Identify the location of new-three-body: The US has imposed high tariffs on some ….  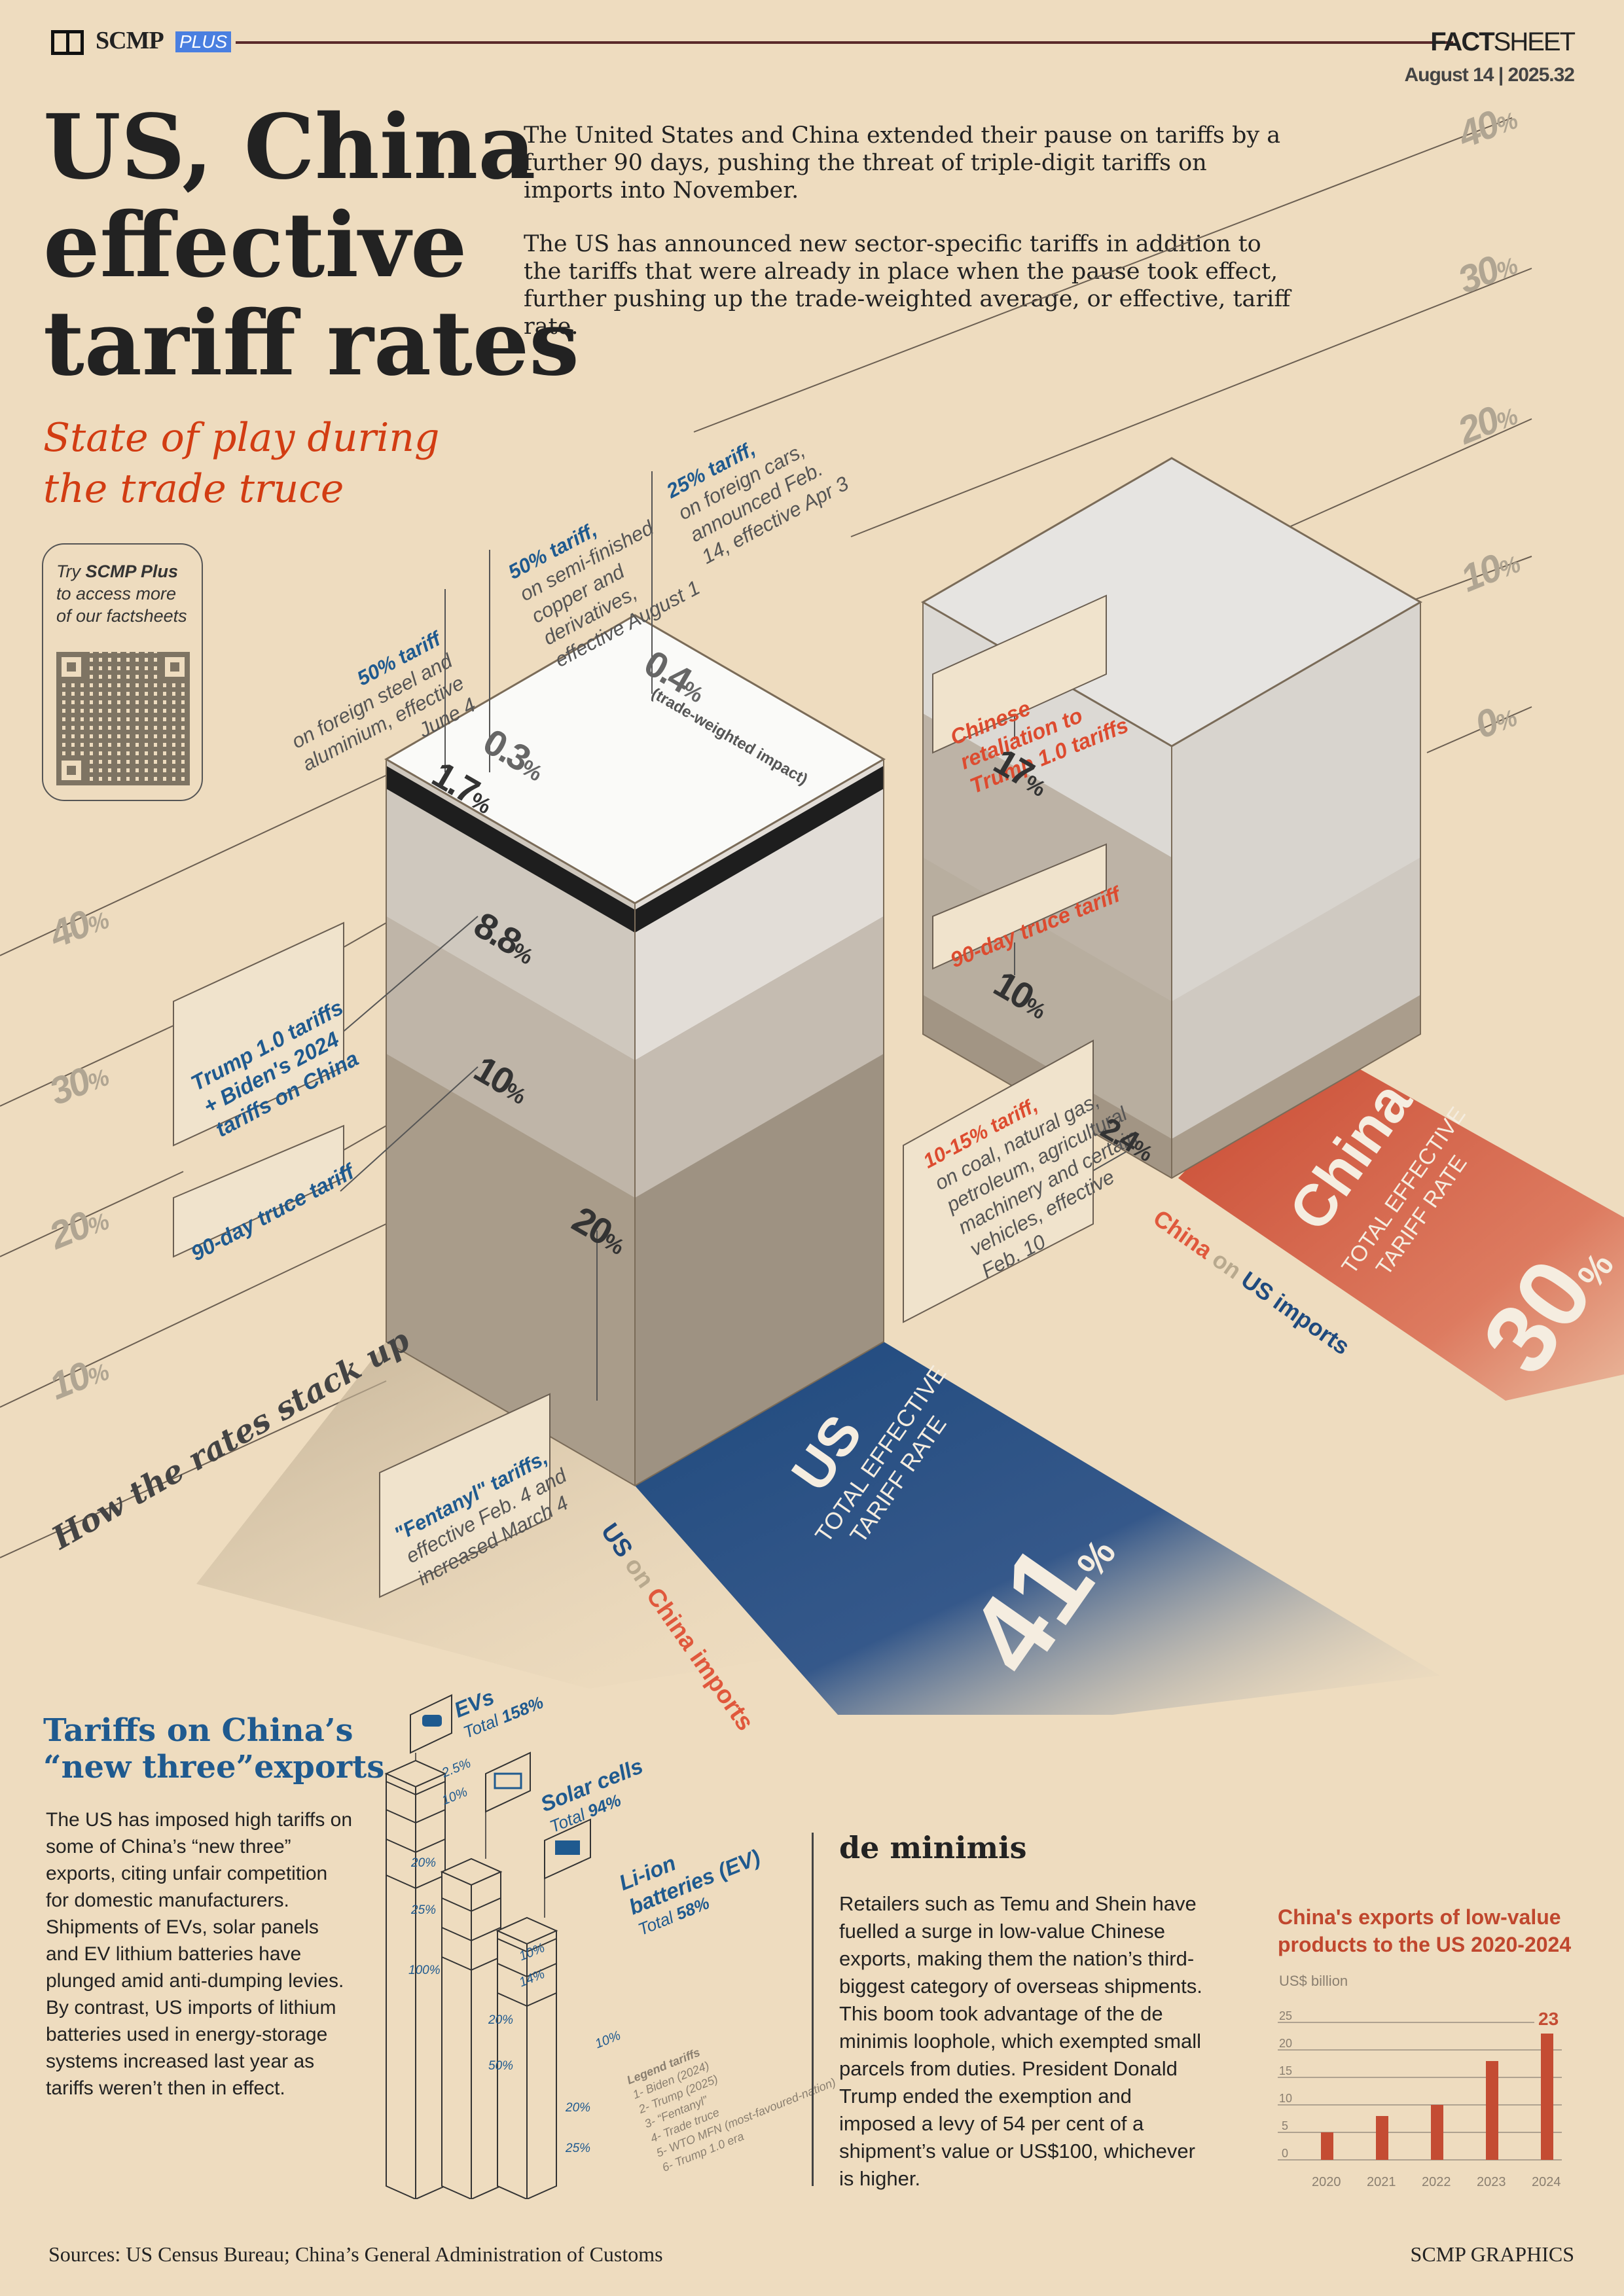
(199, 1954).